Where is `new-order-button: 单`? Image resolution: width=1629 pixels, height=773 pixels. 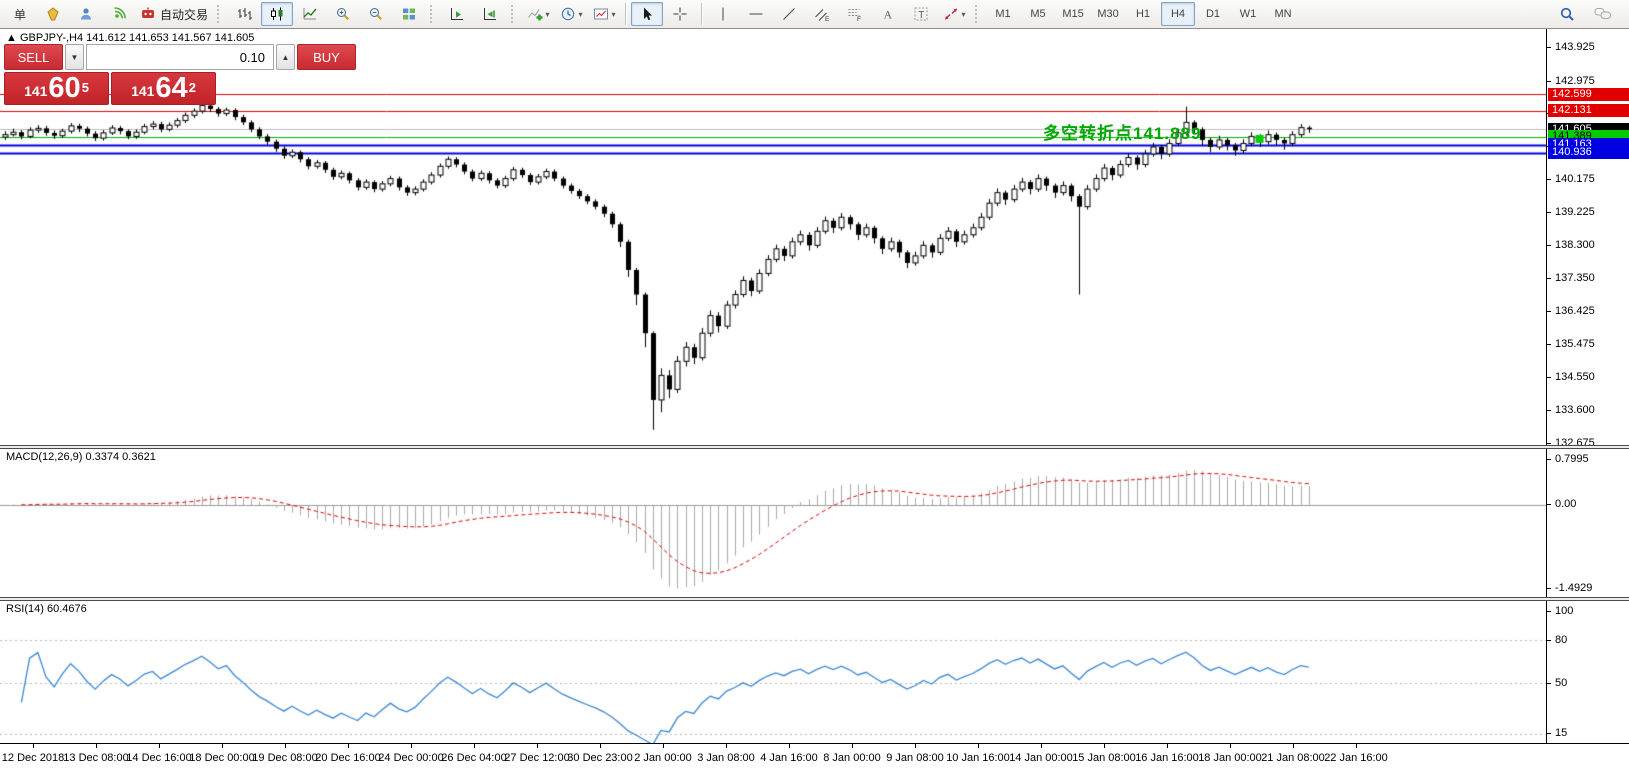 new-order-button: 单 is located at coordinates (20, 14).